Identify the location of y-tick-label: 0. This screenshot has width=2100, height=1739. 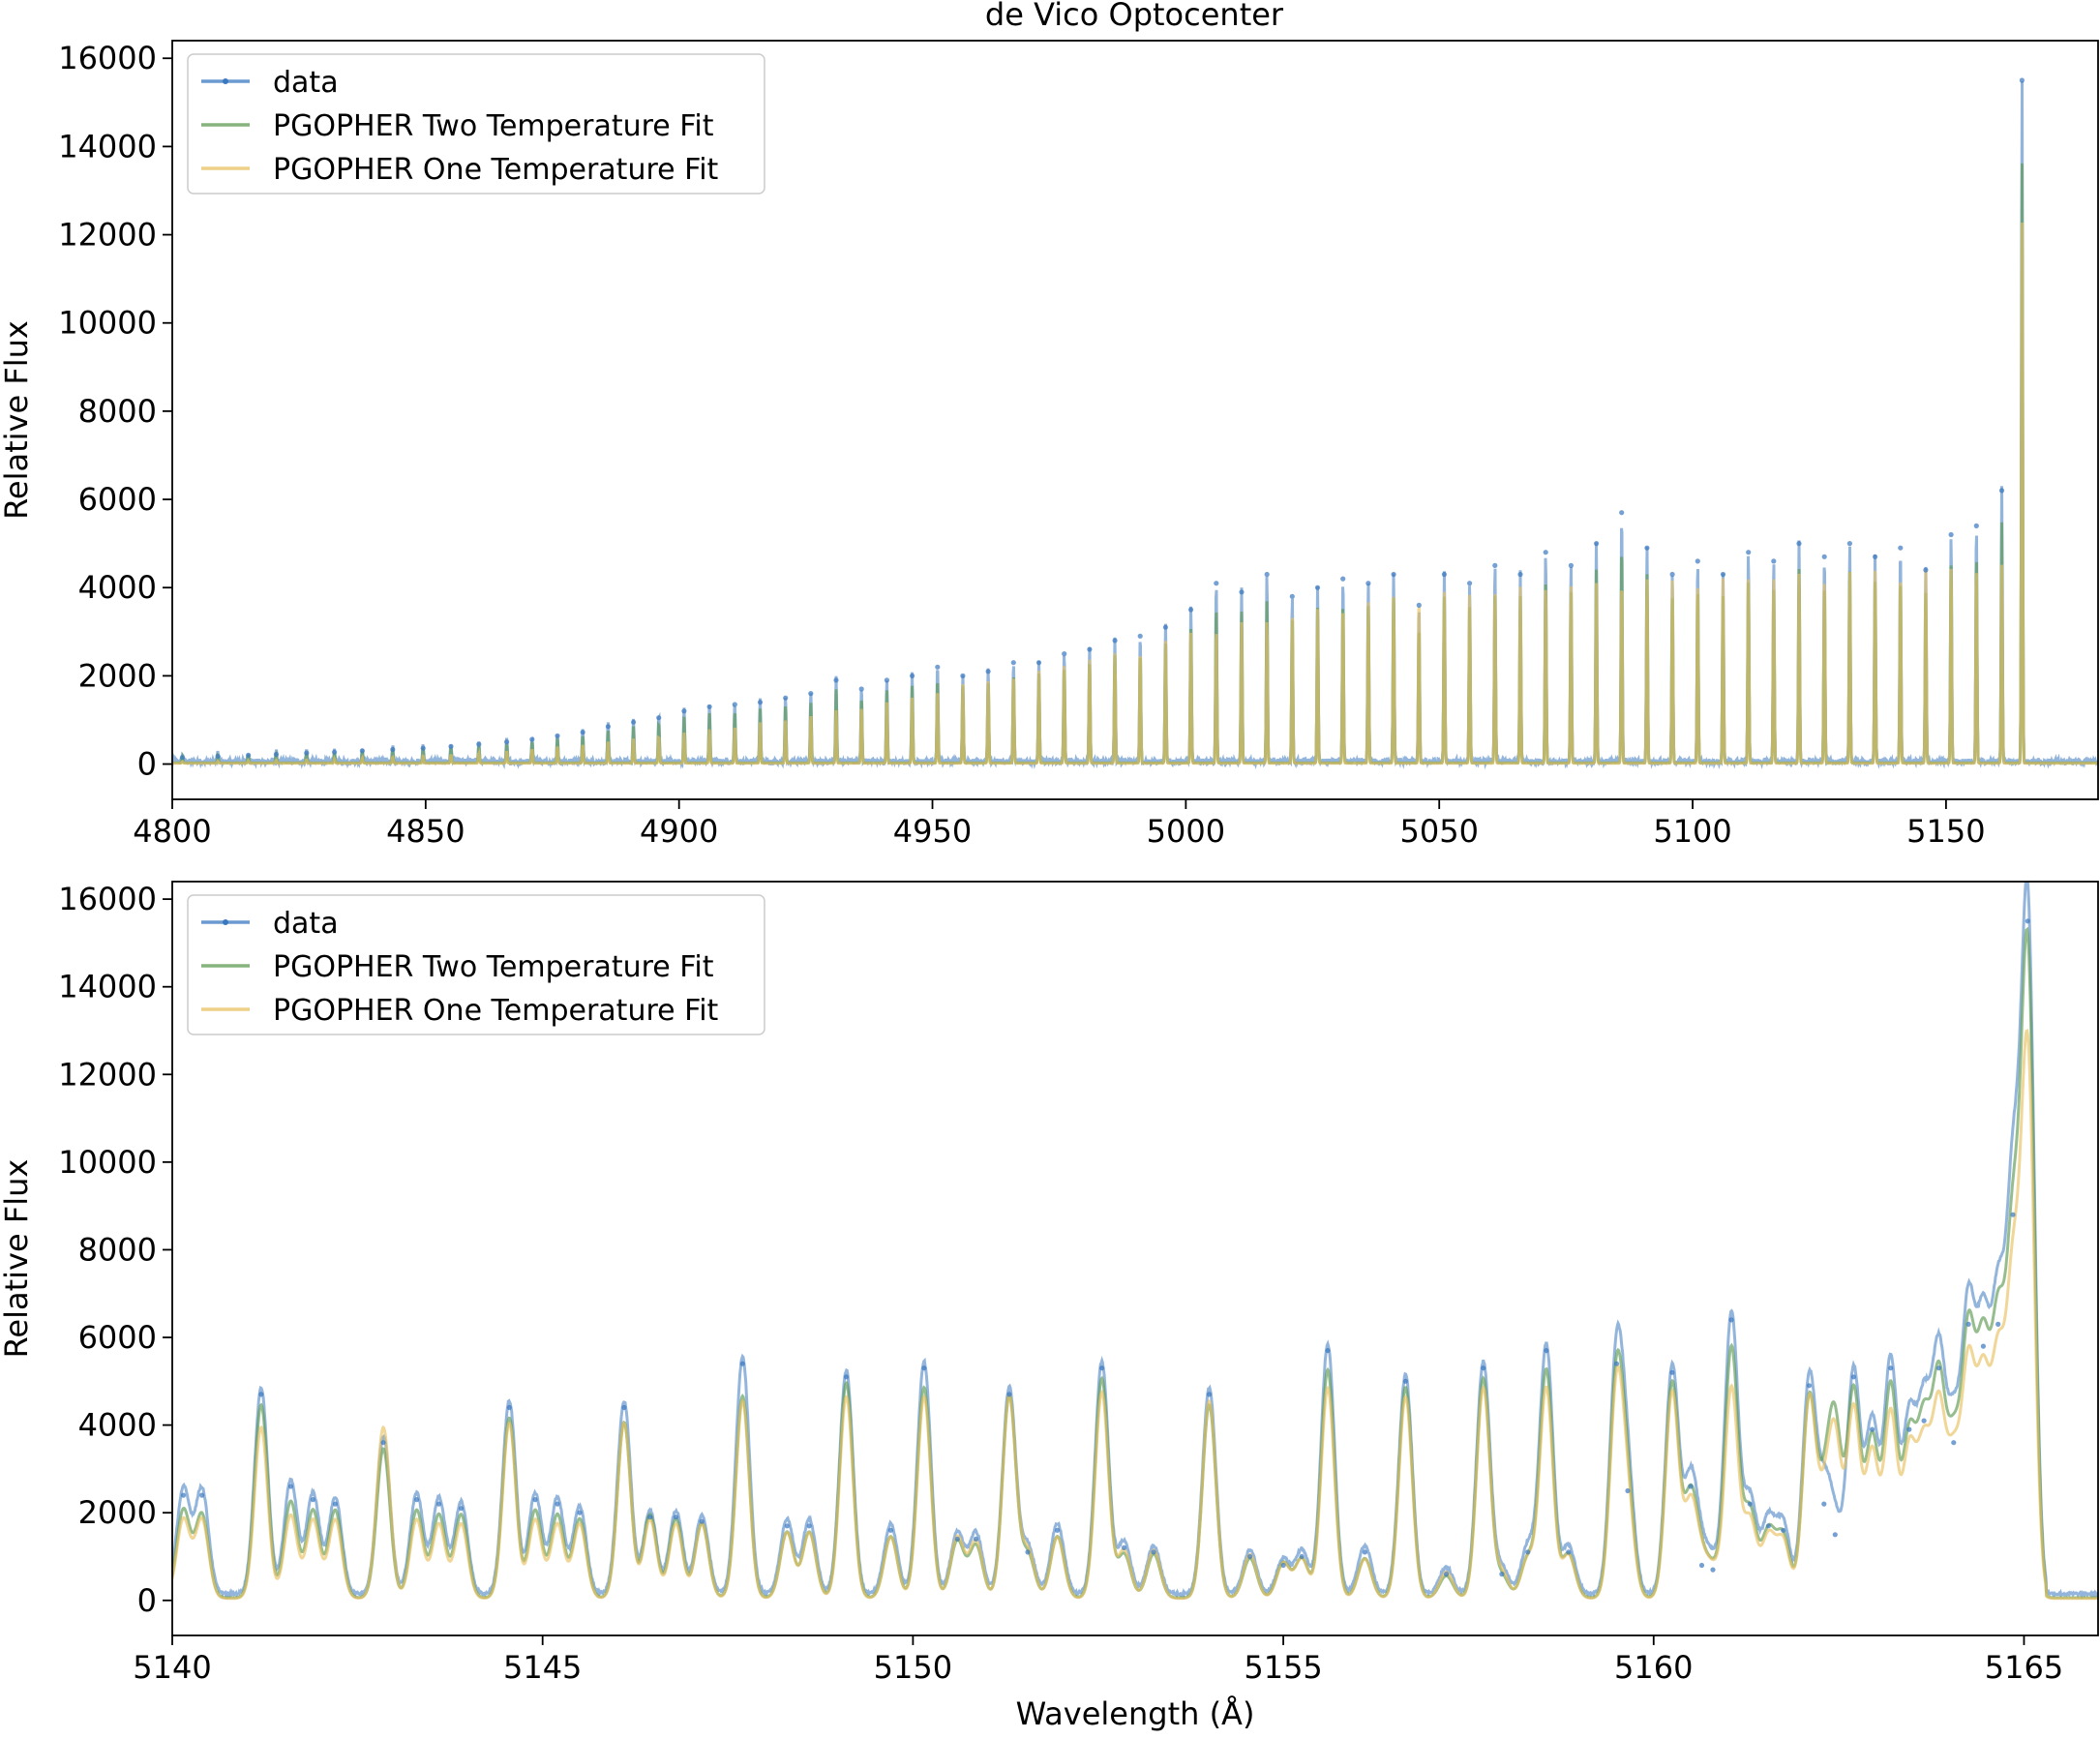
(147, 765).